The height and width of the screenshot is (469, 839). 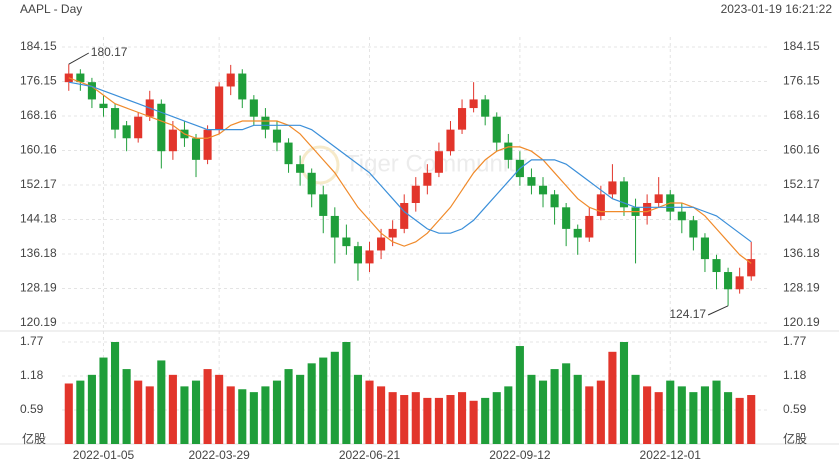 What do you see at coordinates (801, 46) in the screenshot?
I see `y-tick-label: 184.15` at bounding box center [801, 46].